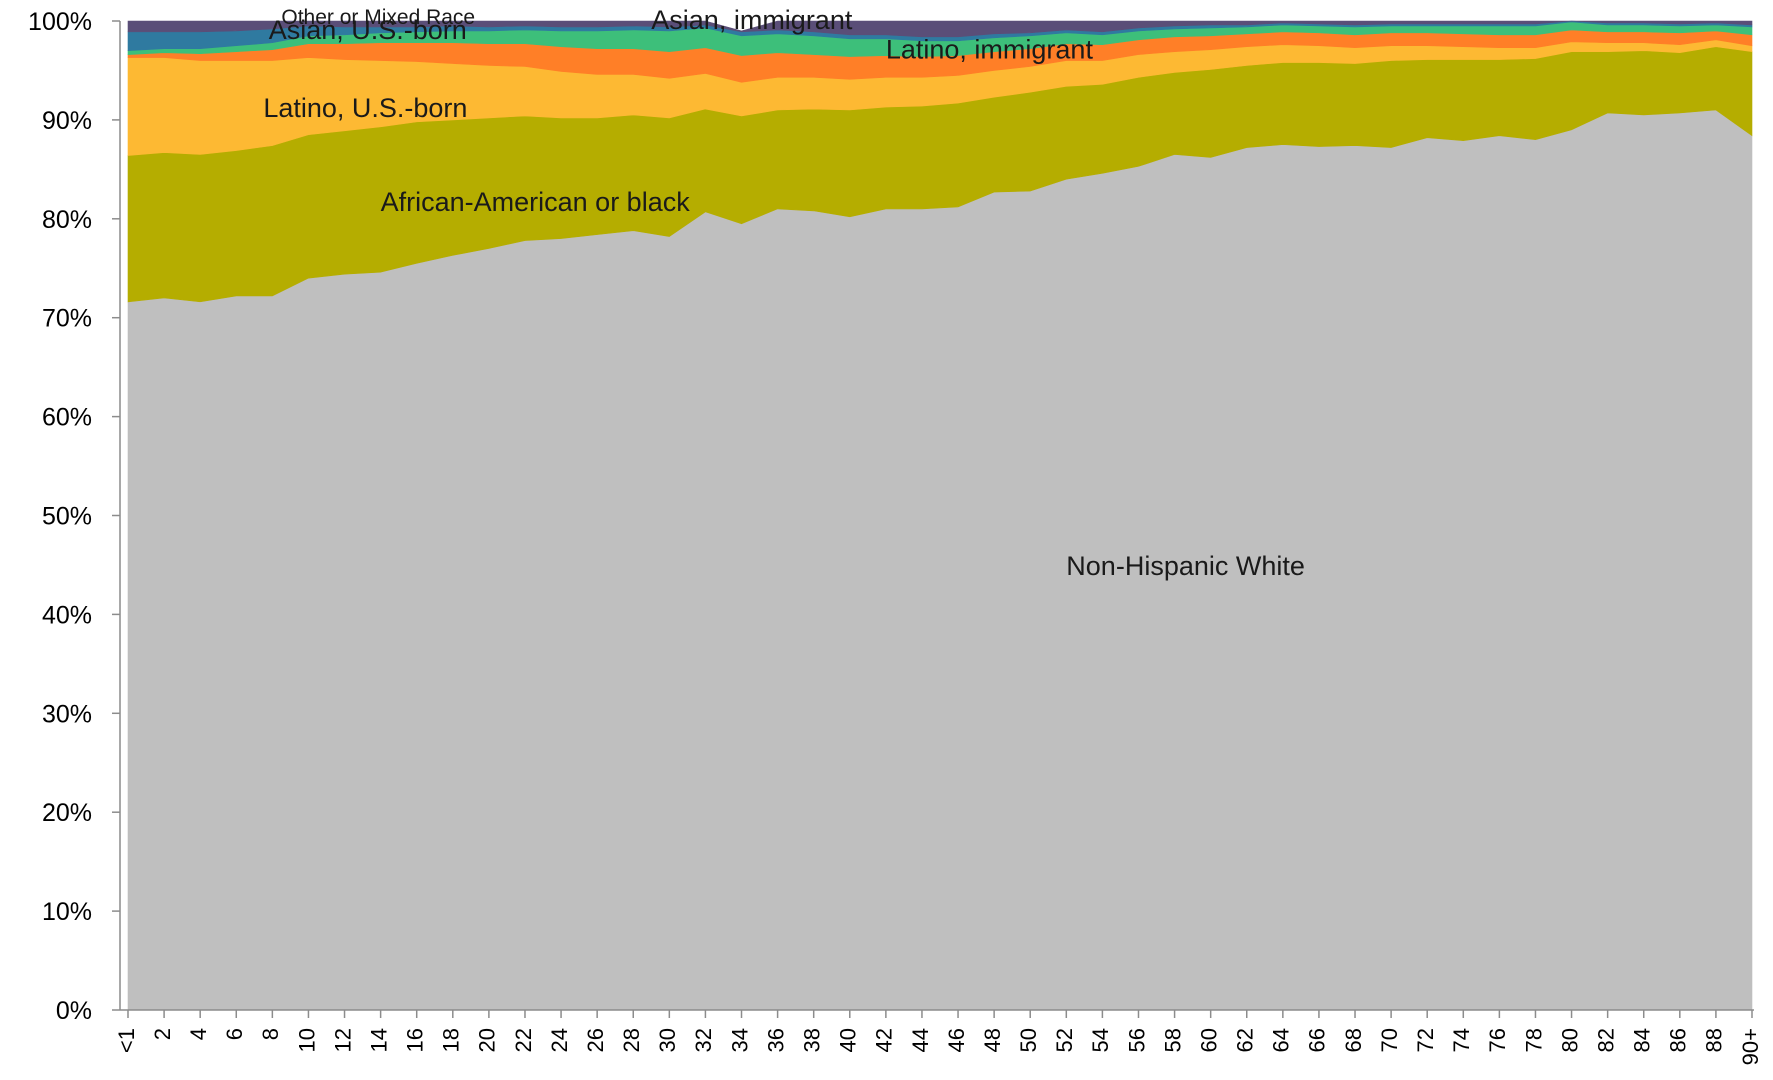 The height and width of the screenshot is (1080, 1773). Describe the element at coordinates (67, 517) in the screenshot. I see `y-tick-label: 50%` at that location.